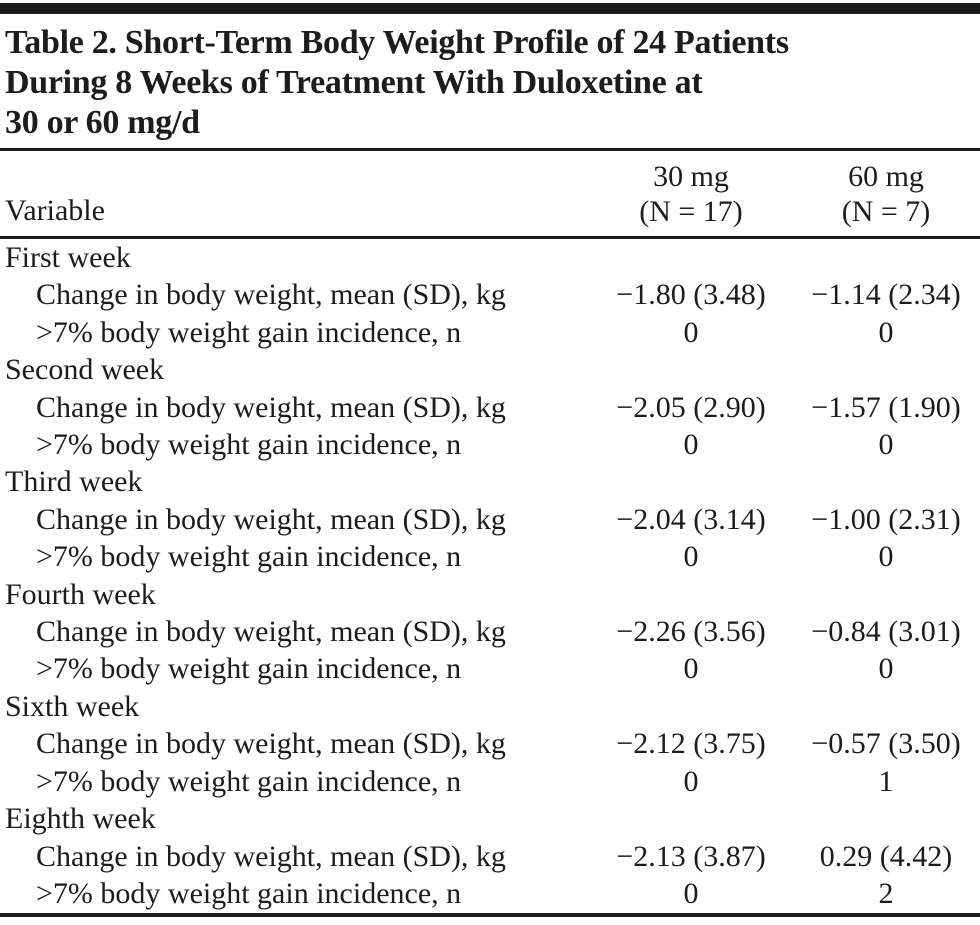 The width and height of the screenshot is (980, 925). What do you see at coordinates (490, 818) in the screenshot?
I see `group-header-row: Eighth week` at bounding box center [490, 818].